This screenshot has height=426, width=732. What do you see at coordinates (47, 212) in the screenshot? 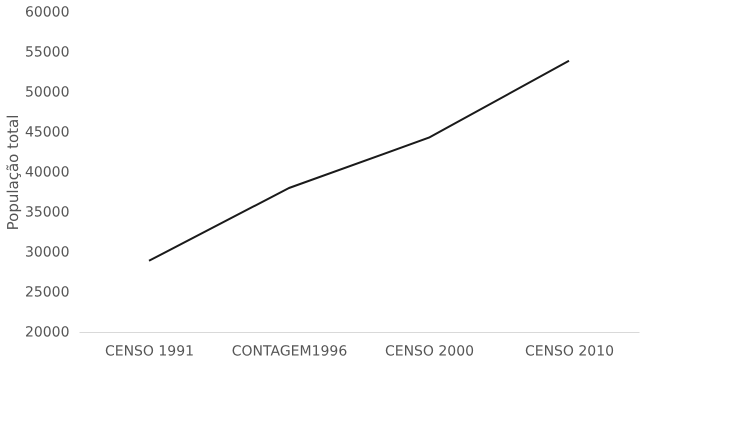
I see `y-tick-label: 35000` at bounding box center [47, 212].